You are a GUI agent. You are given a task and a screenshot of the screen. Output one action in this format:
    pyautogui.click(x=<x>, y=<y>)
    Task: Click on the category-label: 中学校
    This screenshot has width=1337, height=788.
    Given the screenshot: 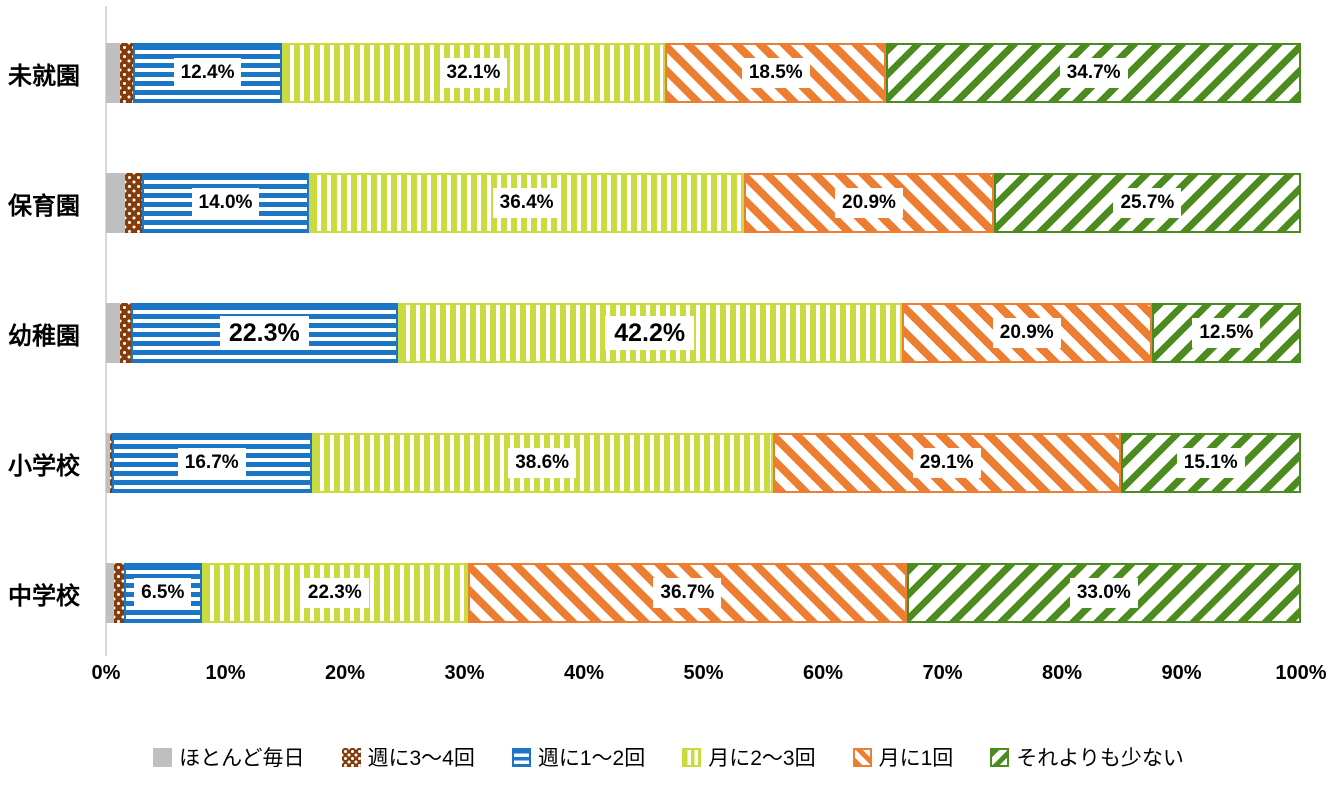 What is the action you would take?
    pyautogui.click(x=44, y=596)
    